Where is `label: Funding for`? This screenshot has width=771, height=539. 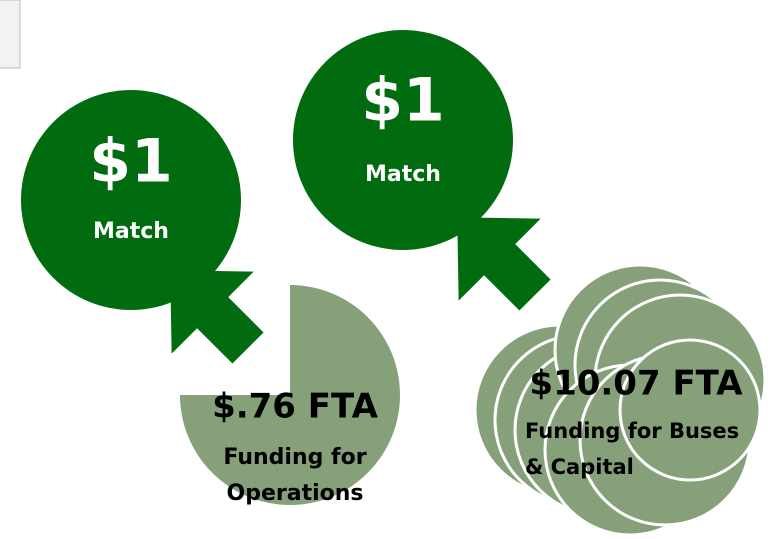
label: Funding for is located at coordinates (294, 457).